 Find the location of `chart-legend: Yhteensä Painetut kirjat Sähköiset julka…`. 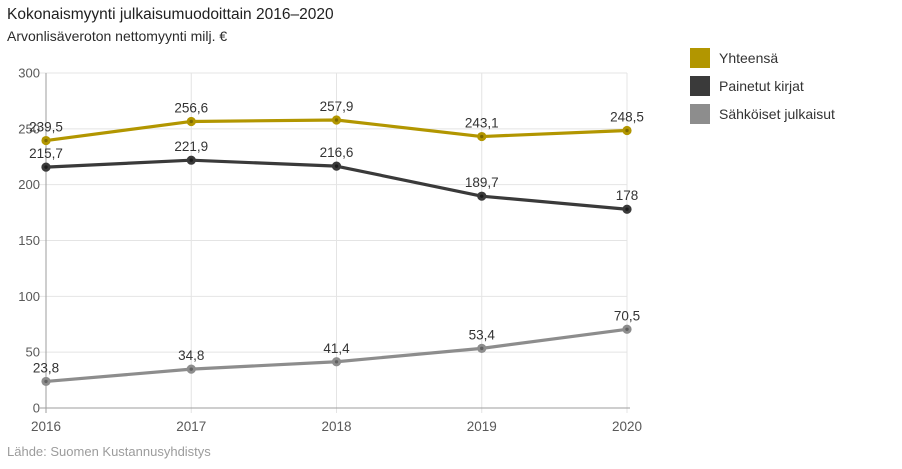

chart-legend: Yhteensä Painetut kirjat Sähköiset julka… is located at coordinates (762, 90).